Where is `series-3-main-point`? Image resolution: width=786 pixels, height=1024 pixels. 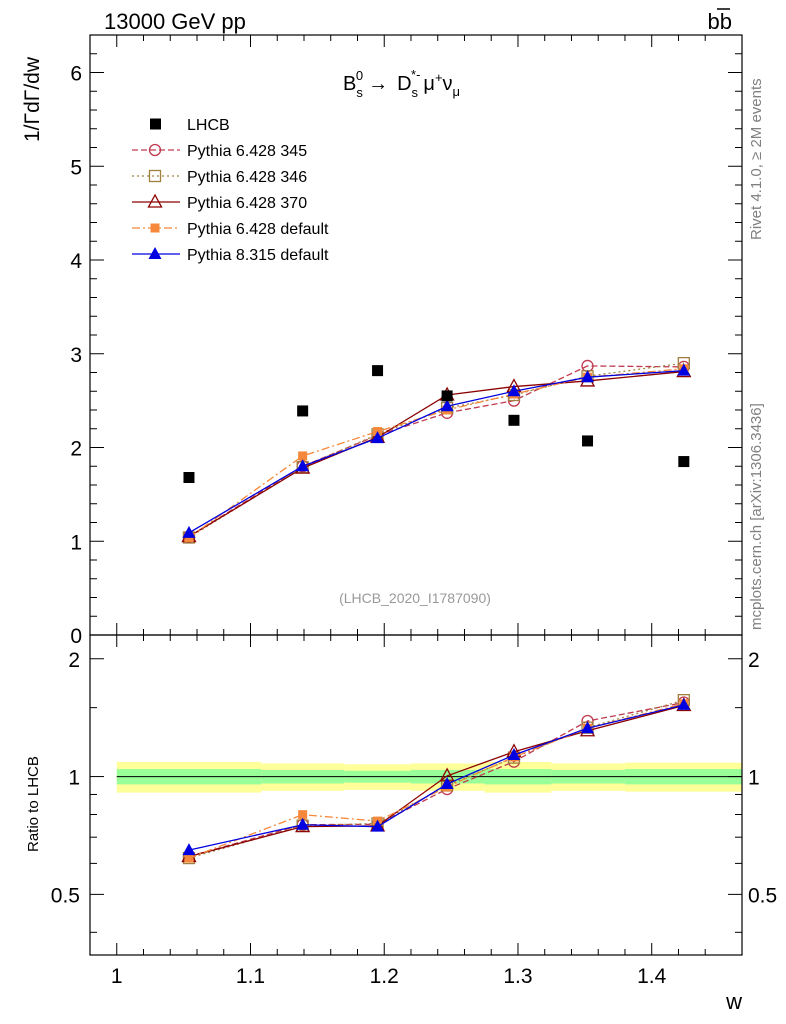 series-3-main-point is located at coordinates (303, 456).